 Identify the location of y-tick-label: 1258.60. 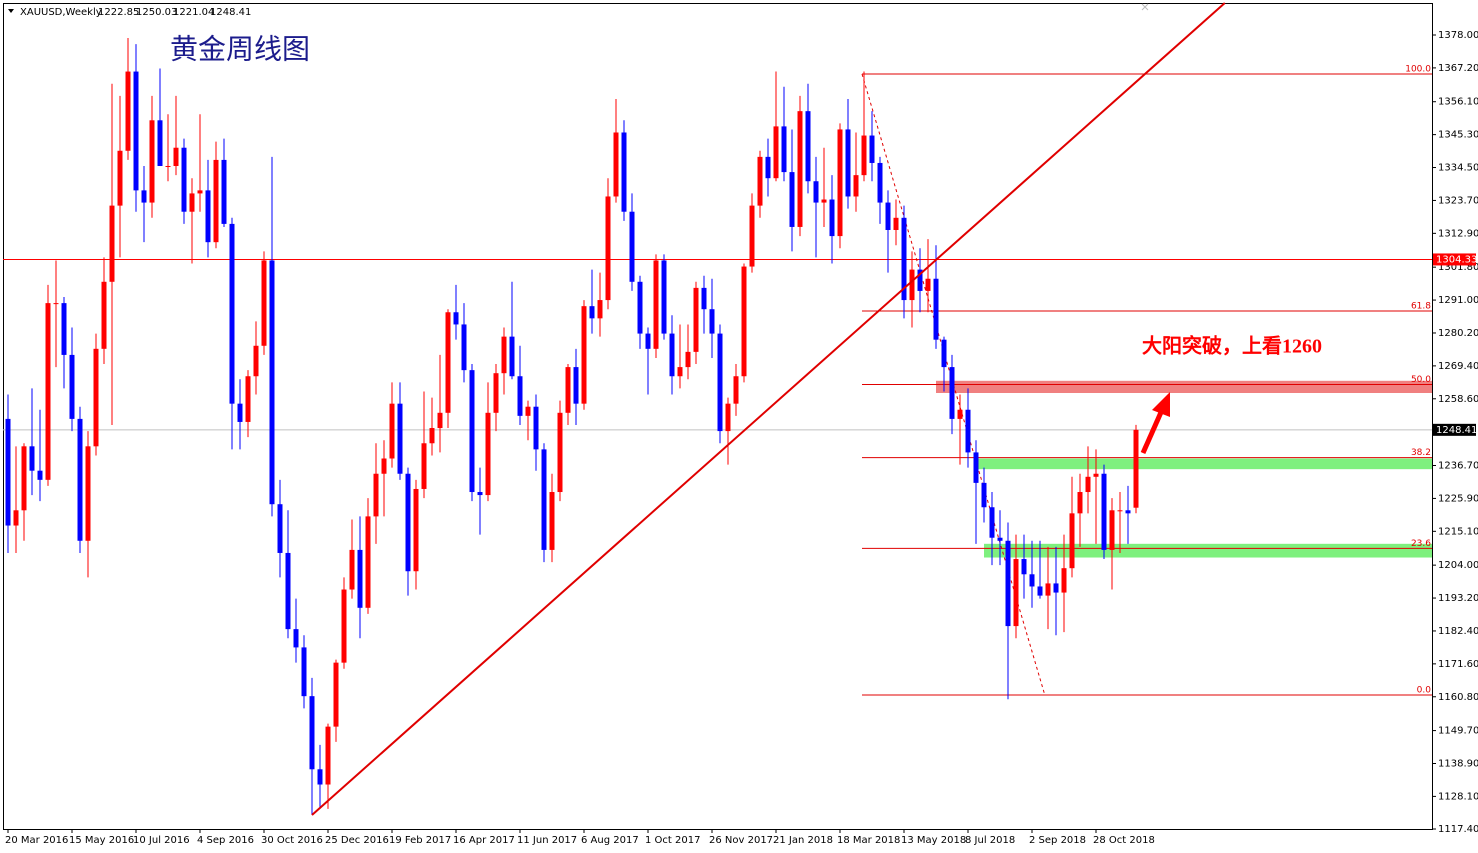
(1458, 399).